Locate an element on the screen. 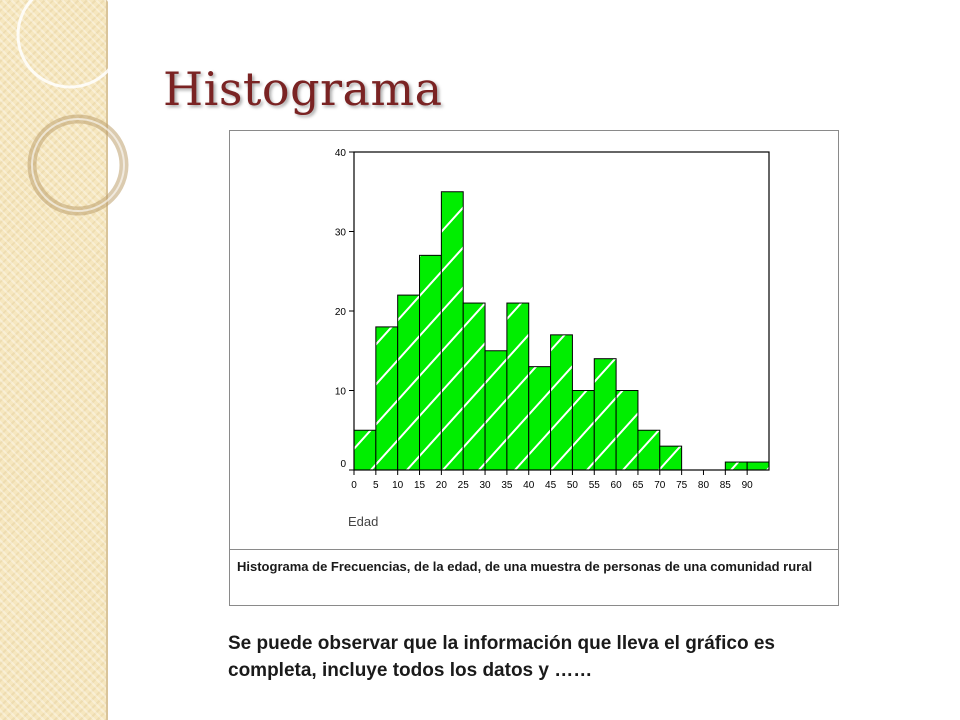 Image resolution: width=960 pixels, height=720 pixels. x-tick-label: 80 is located at coordinates (704, 485).